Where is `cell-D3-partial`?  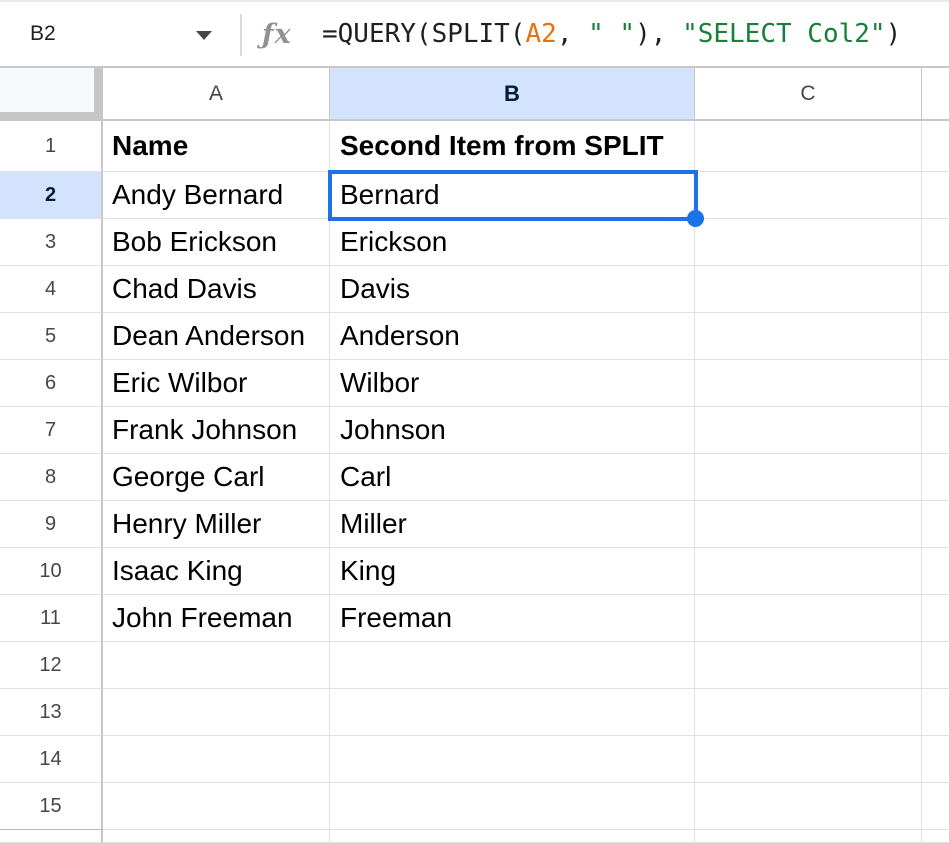
cell-D3-partial is located at coordinates (935, 242).